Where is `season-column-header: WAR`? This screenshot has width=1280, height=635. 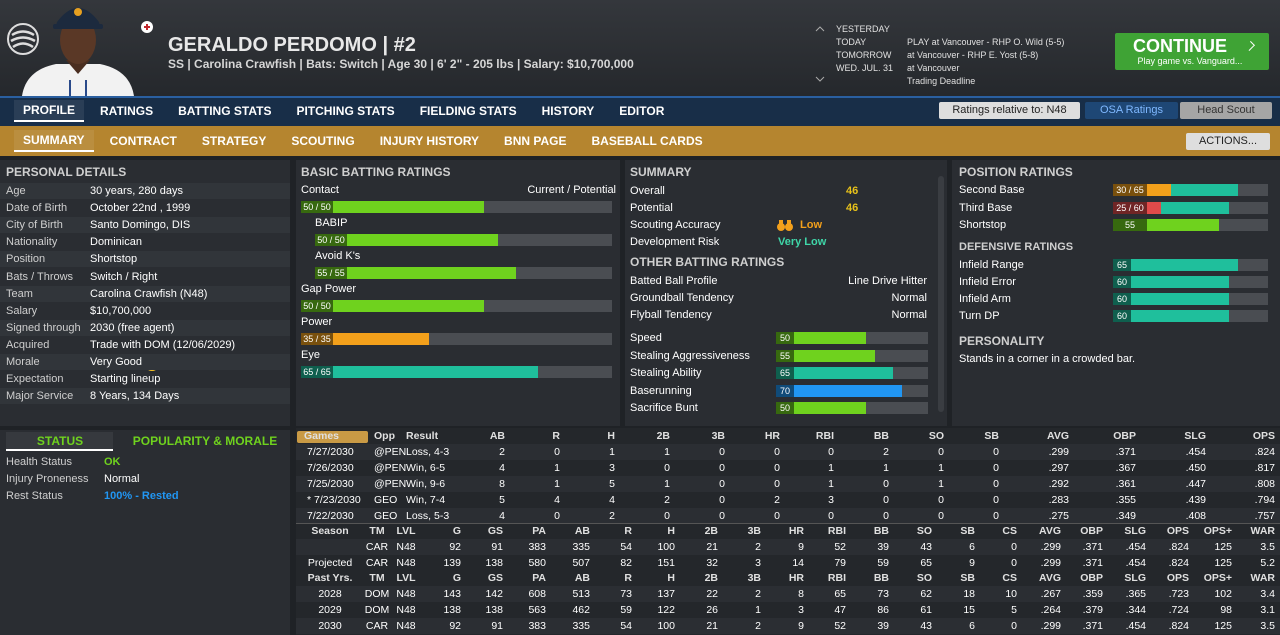 season-column-header: WAR is located at coordinates (1263, 531).